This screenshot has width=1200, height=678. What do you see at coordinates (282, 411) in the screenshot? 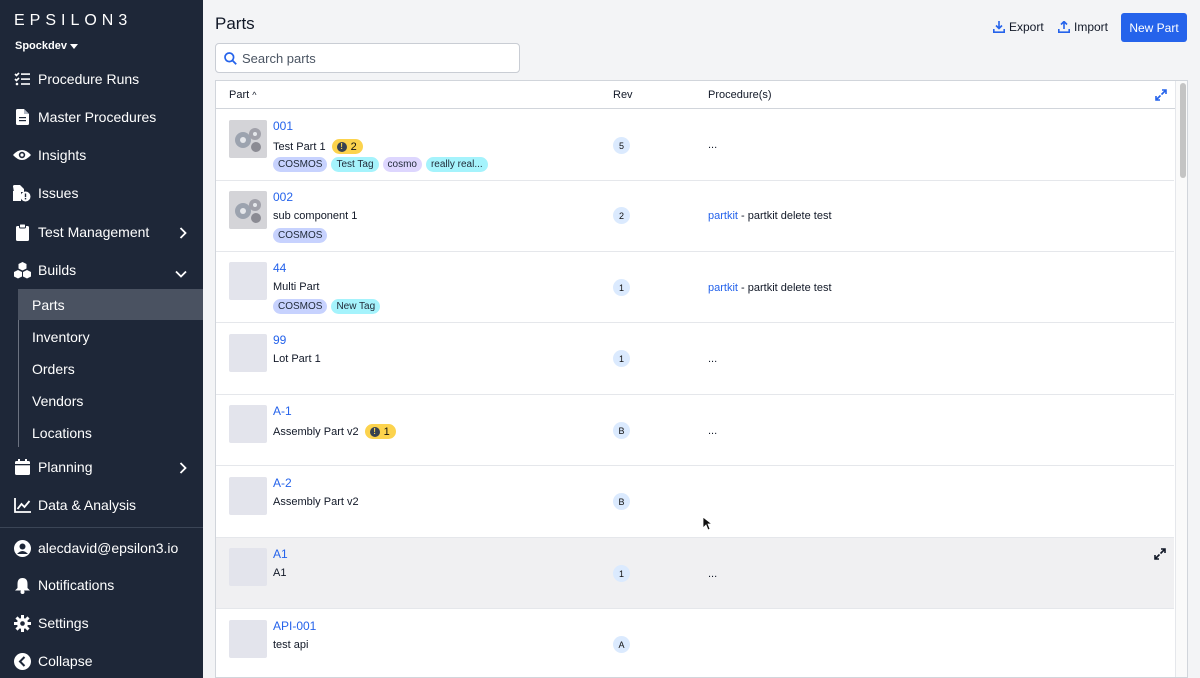
I see `part-id-link: A-1` at bounding box center [282, 411].